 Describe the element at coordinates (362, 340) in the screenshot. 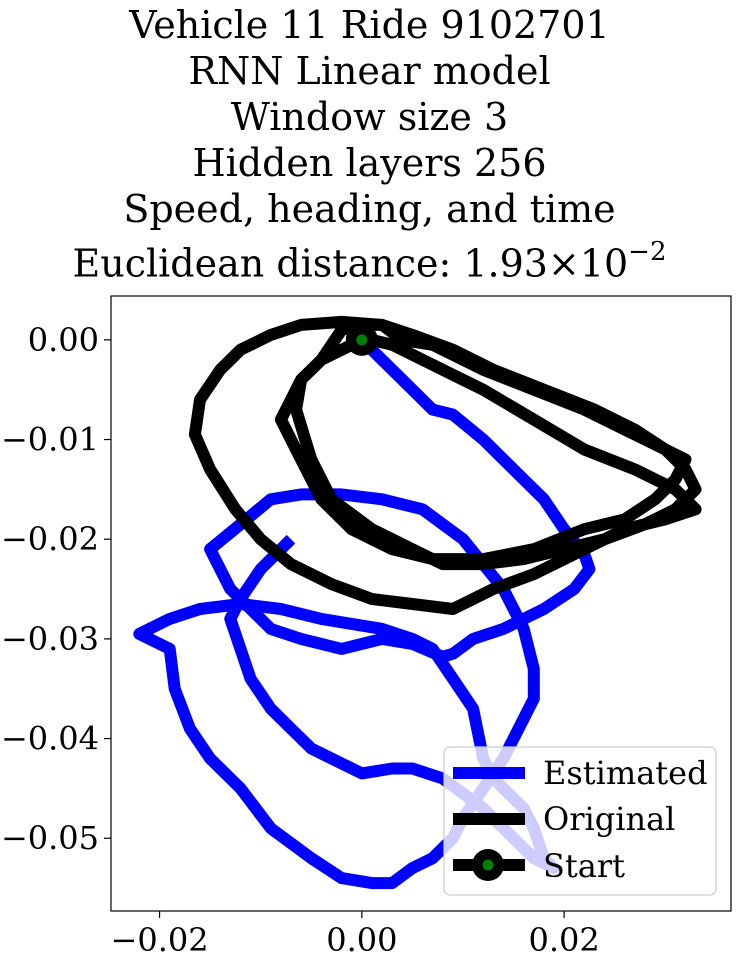

I see `start-point-marker-center` at that location.